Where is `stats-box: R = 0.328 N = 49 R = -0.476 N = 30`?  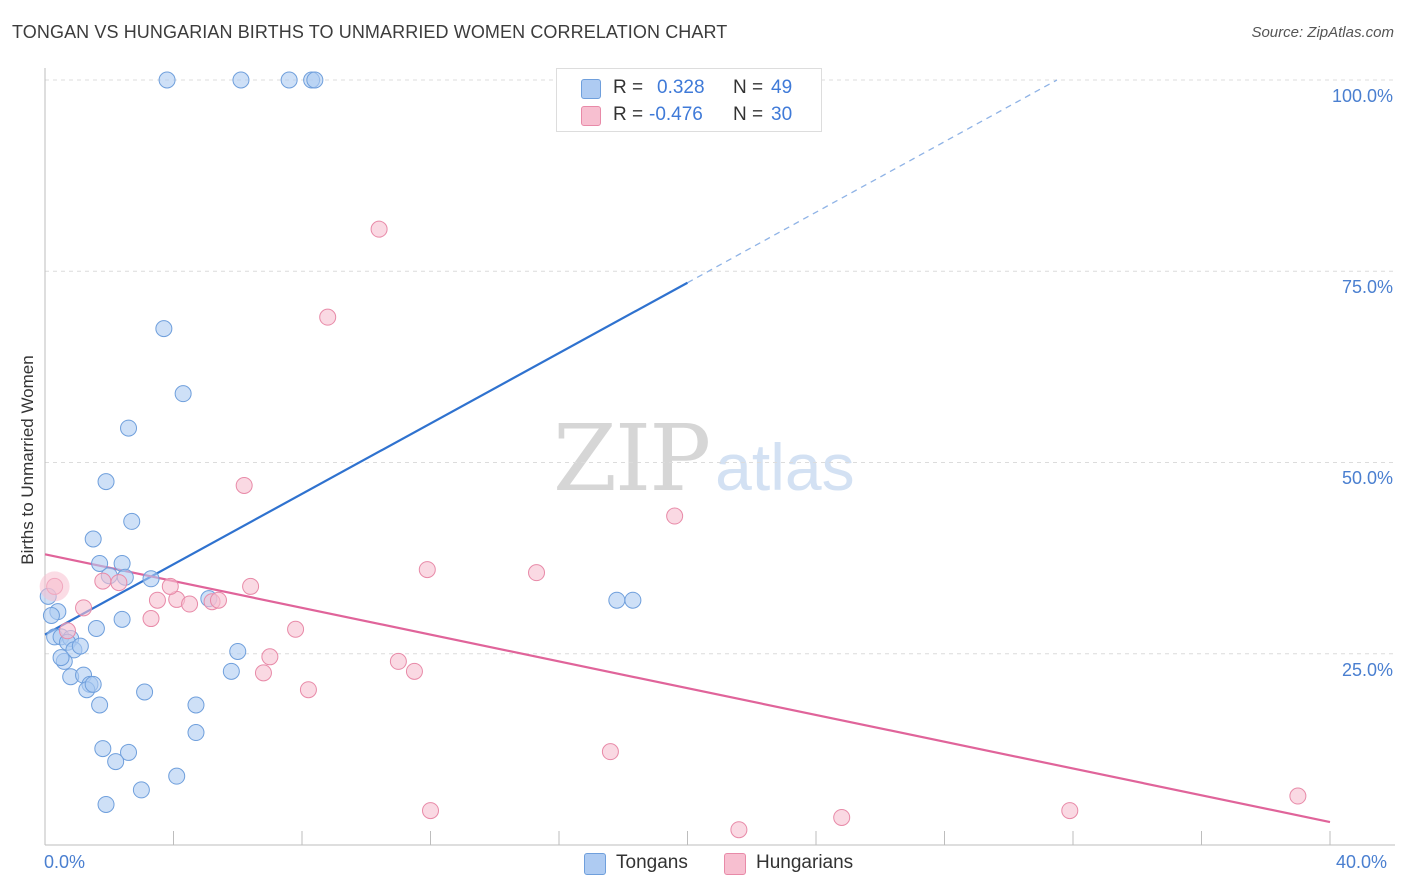 stats-box: R = 0.328 N = 49 R = -0.476 N = 30 is located at coordinates (689, 100).